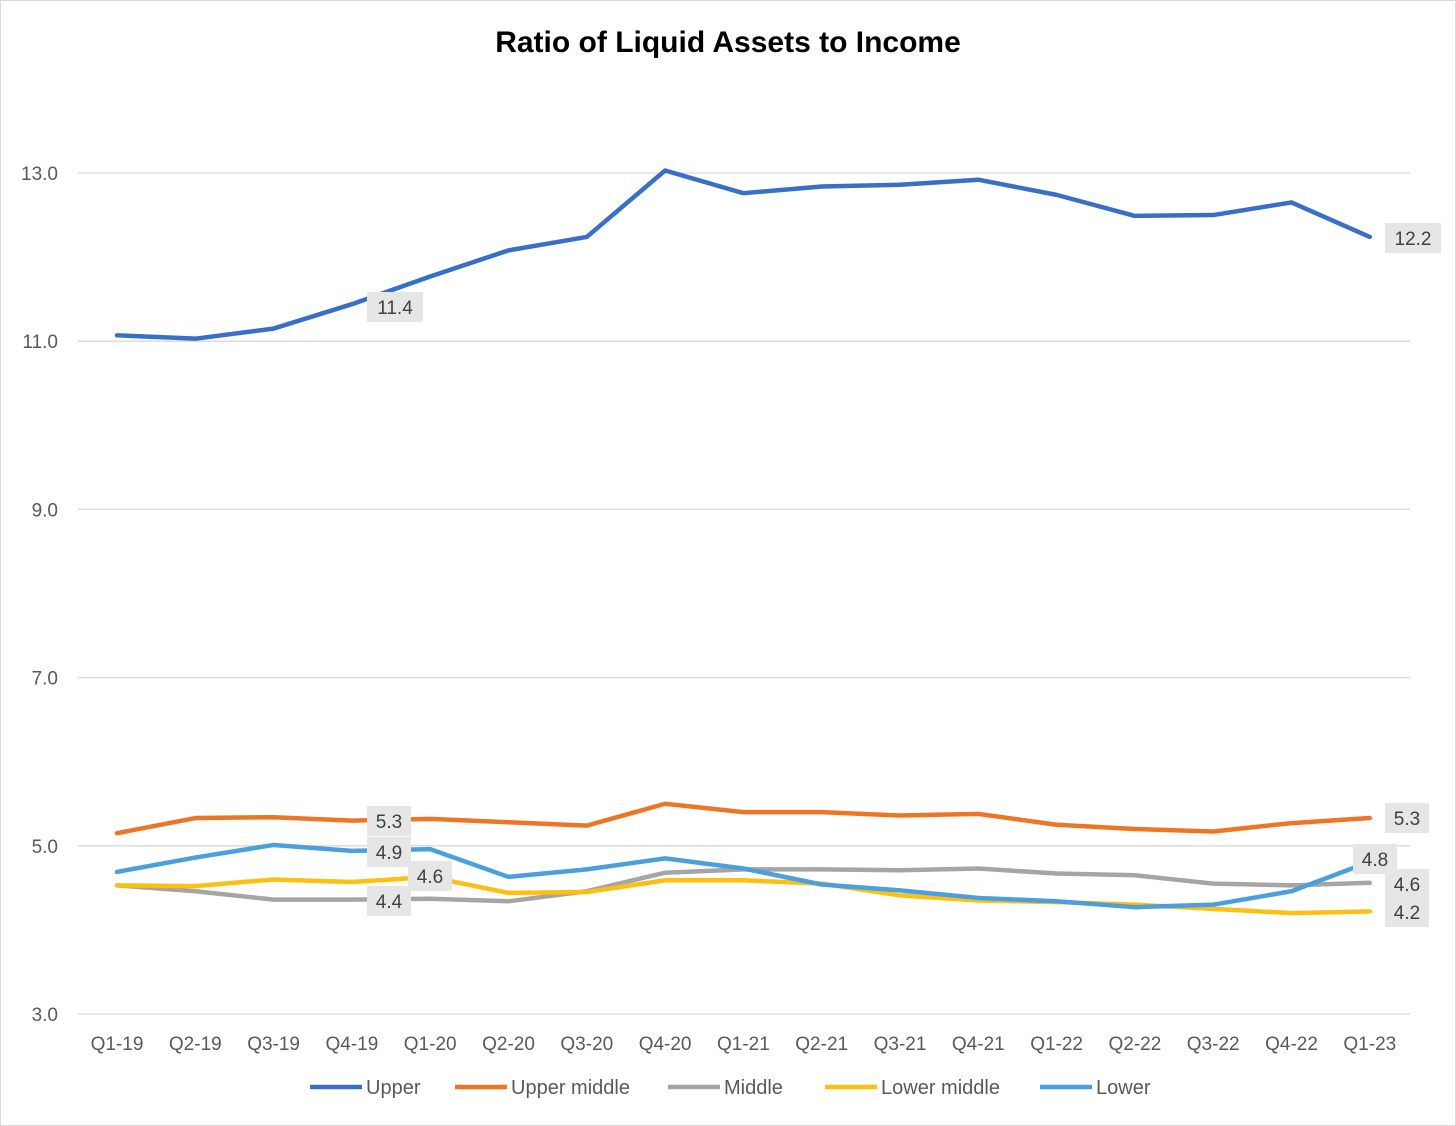 Image resolution: width=1456 pixels, height=1126 pixels. Describe the element at coordinates (39, 595) in the screenshot. I see `y-axis: 3.0 5.0 7.0 9.0 11.0 13.0` at that location.